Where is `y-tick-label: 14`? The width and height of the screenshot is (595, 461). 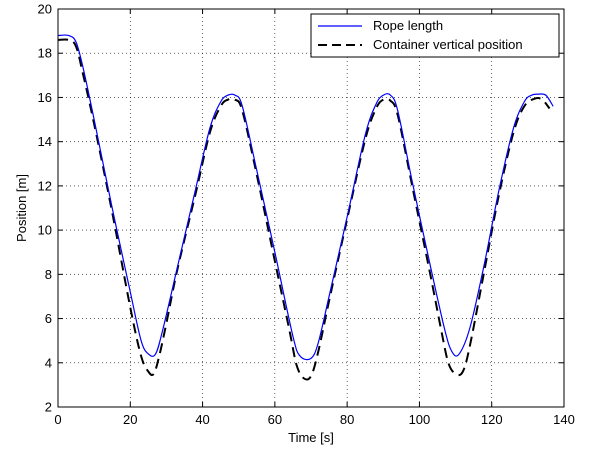 y-tick-label: 14 is located at coordinates (45, 141).